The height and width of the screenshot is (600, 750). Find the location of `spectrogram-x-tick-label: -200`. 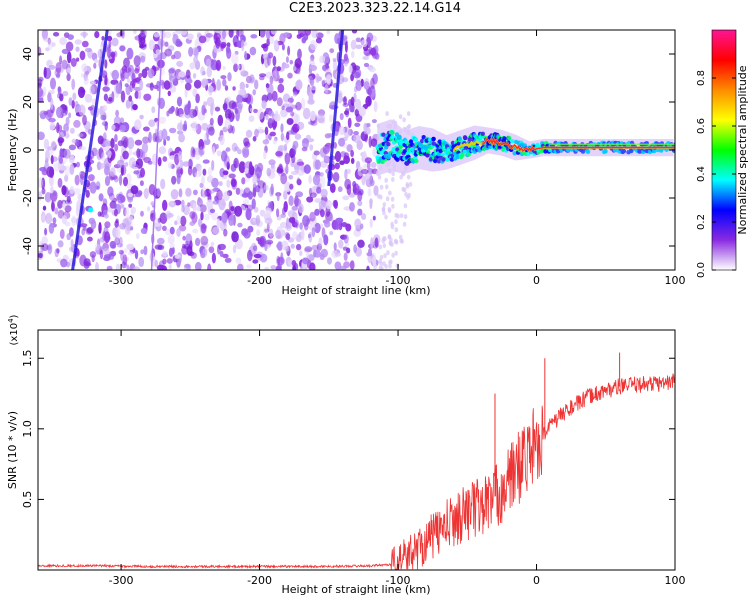

spectrogram-x-tick-label: -200 is located at coordinates (259, 280).